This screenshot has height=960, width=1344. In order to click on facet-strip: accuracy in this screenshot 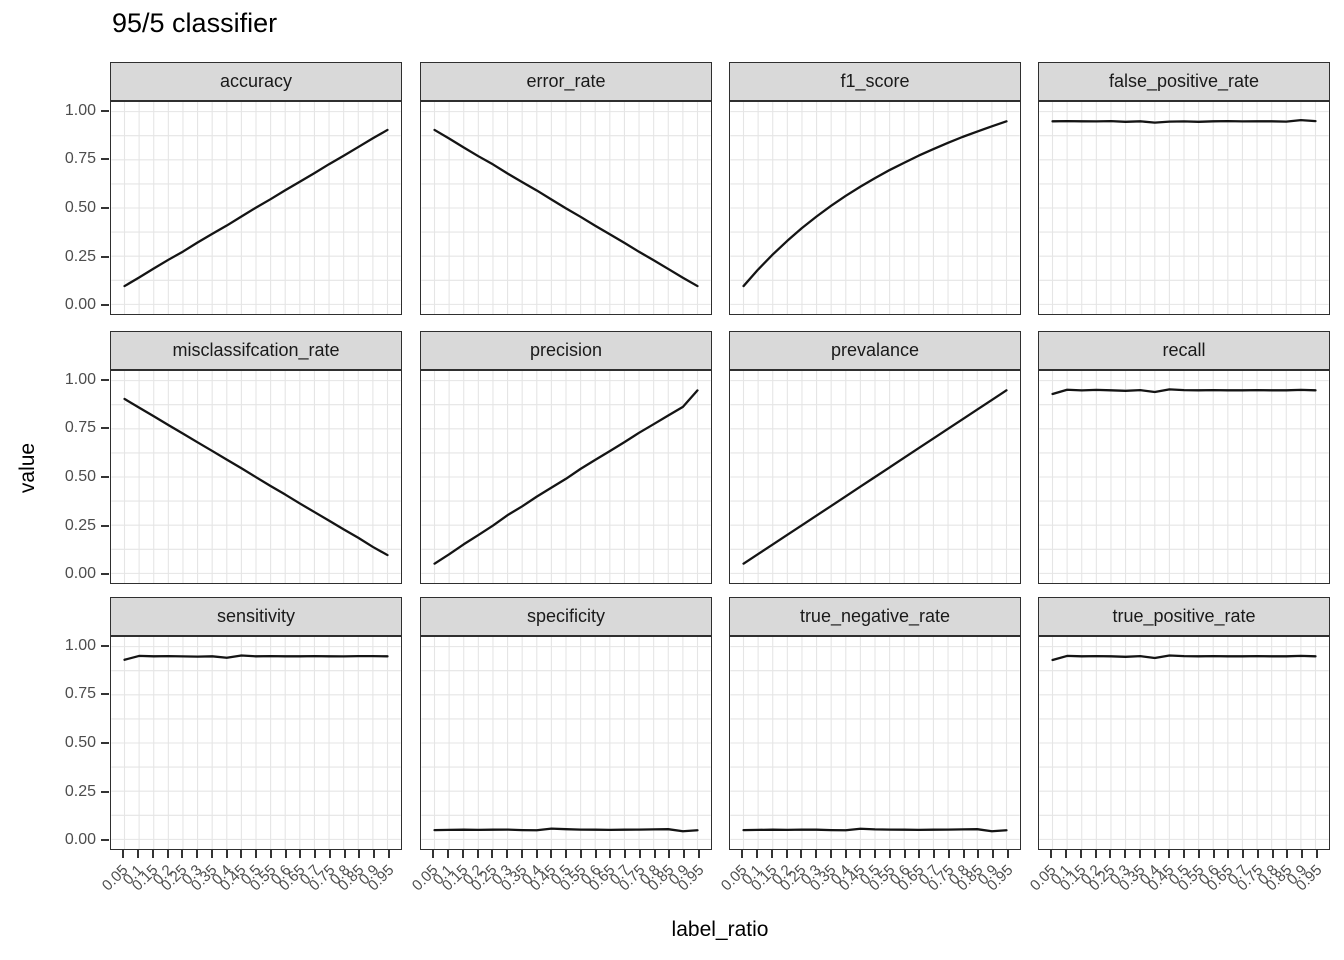, I will do `click(256, 81)`.